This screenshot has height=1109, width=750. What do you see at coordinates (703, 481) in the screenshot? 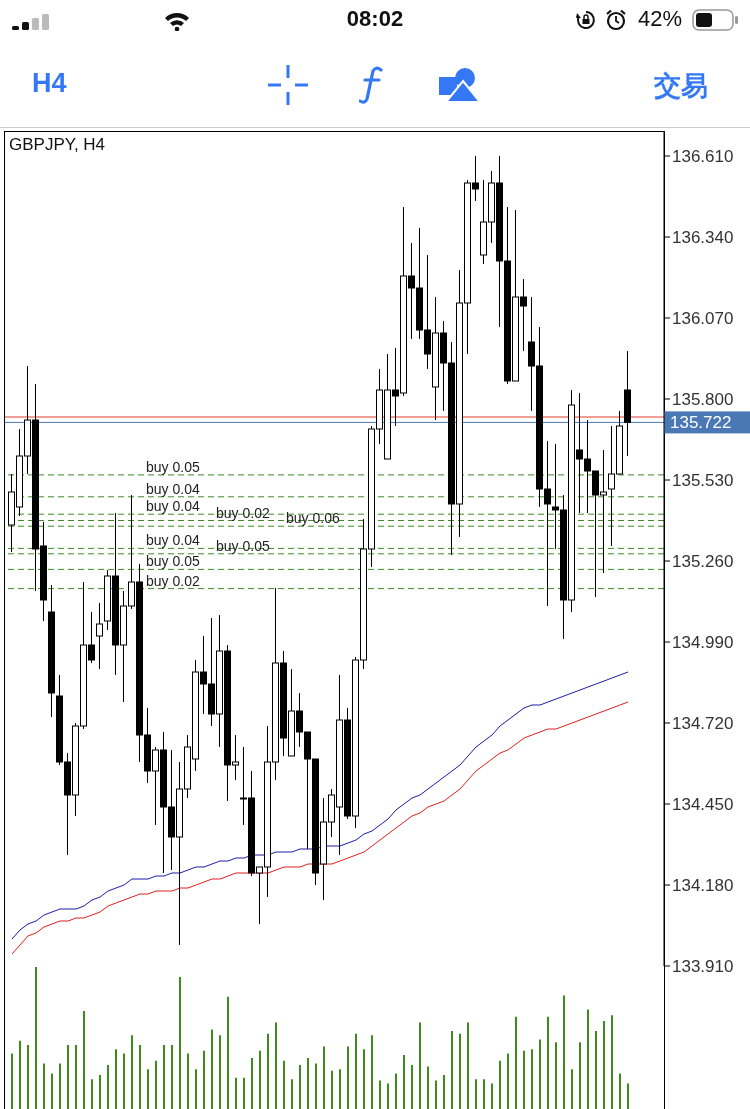
I see `y-tick-label: 135.530` at bounding box center [703, 481].